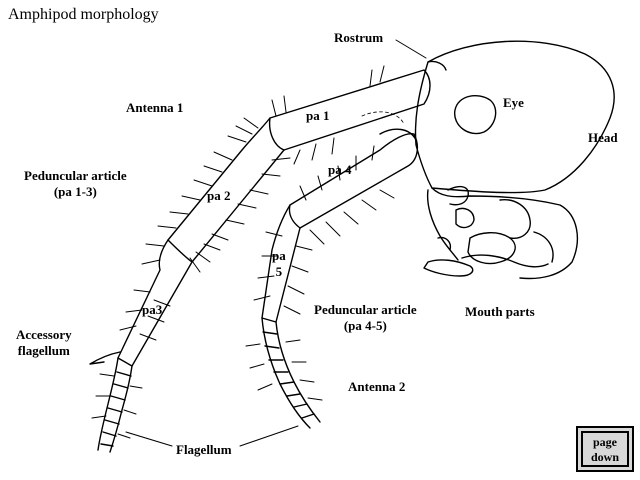 This screenshot has width=640, height=480. Describe the element at coordinates (383, 118) in the screenshot. I see `faint-outline` at that location.